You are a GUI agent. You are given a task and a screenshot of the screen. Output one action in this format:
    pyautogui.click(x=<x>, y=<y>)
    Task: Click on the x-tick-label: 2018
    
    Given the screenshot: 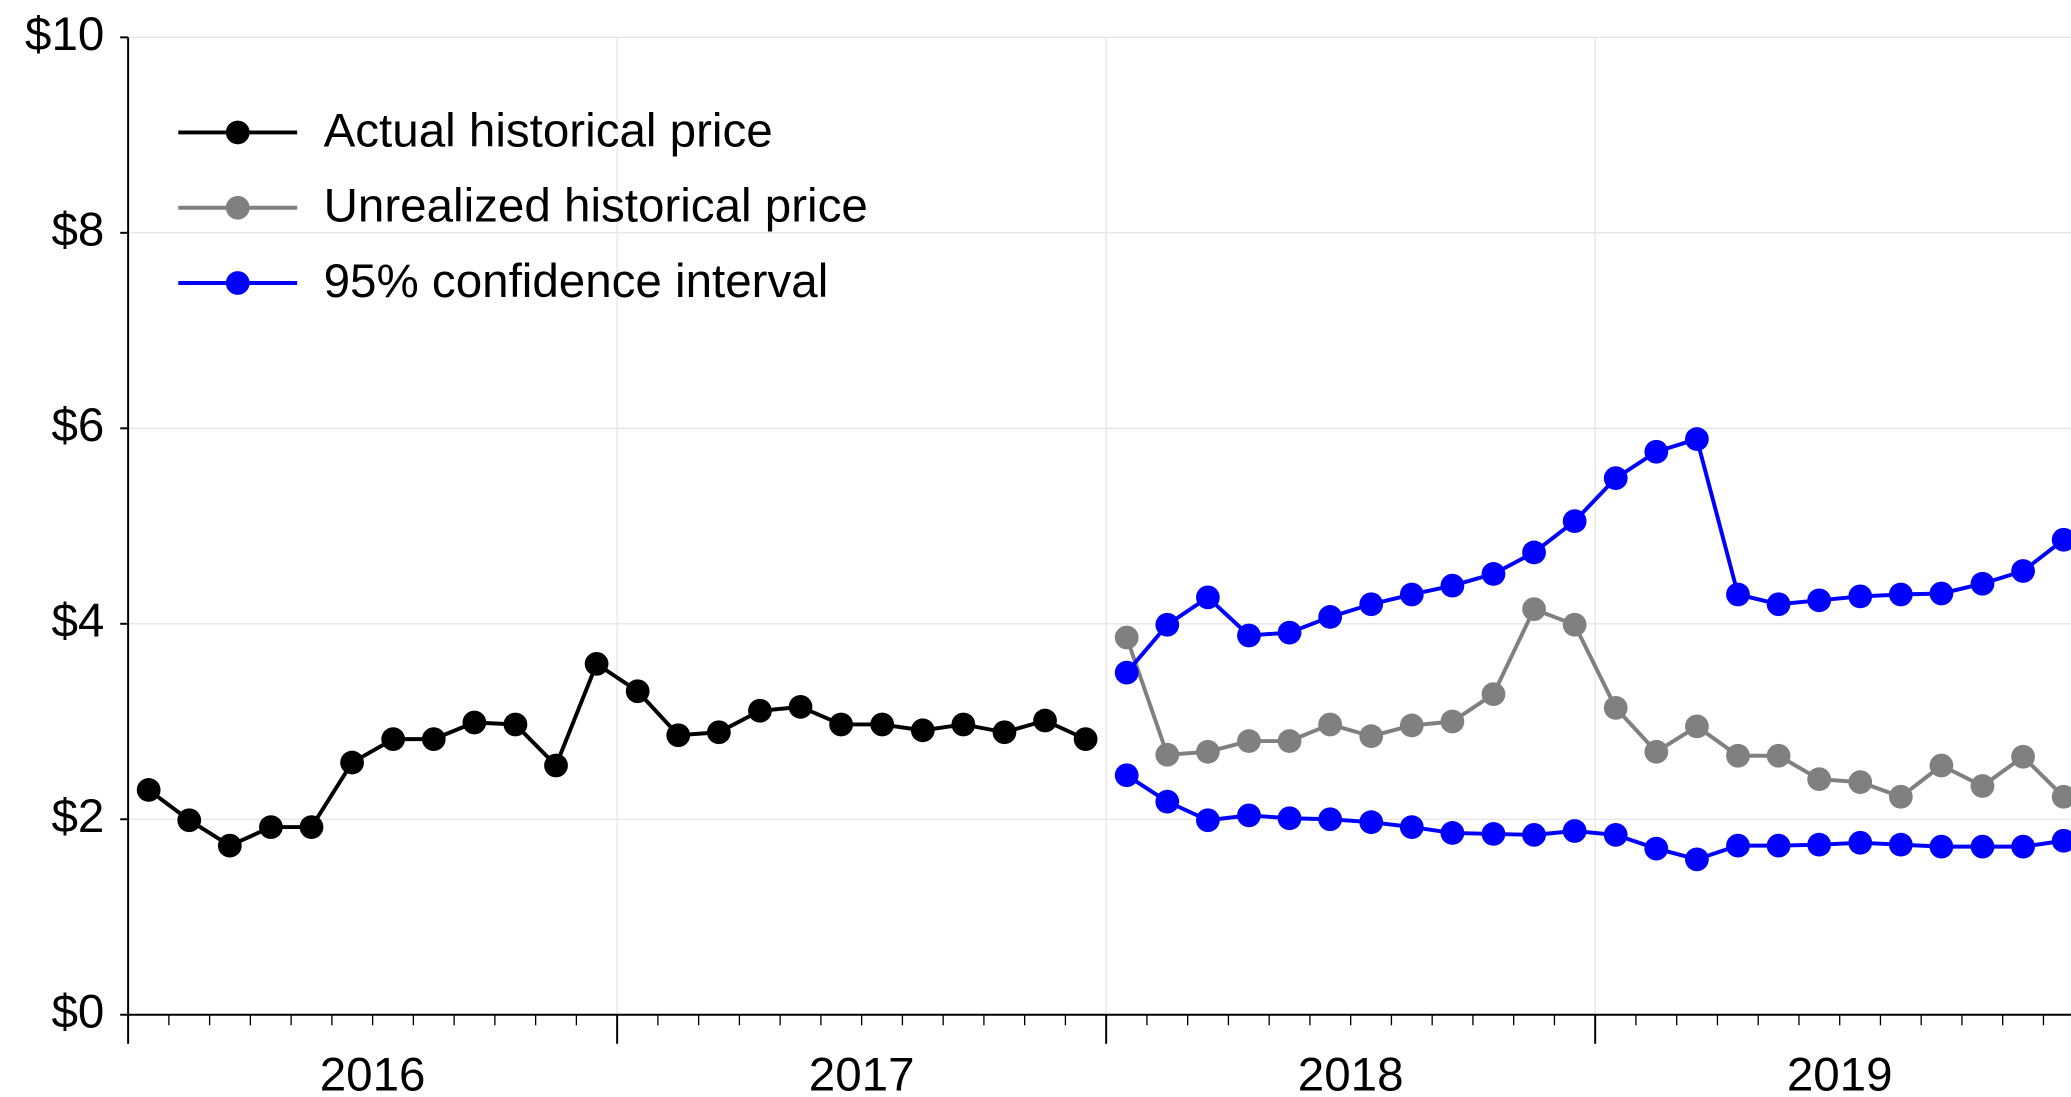 What is the action you would take?
    pyautogui.click(x=1351, y=1073)
    